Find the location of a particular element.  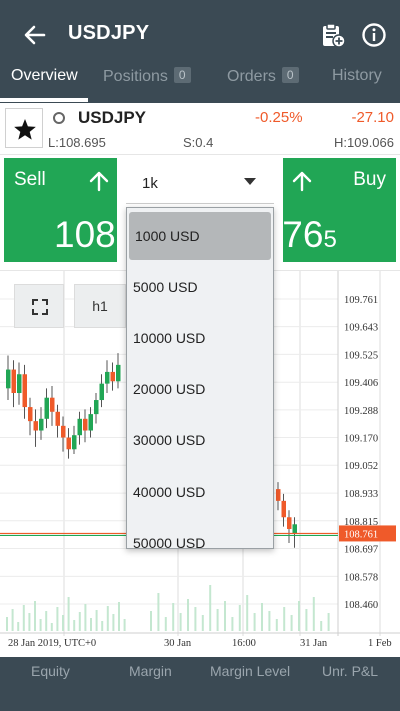

instrument-name: USDJPY is located at coordinates (112, 117).